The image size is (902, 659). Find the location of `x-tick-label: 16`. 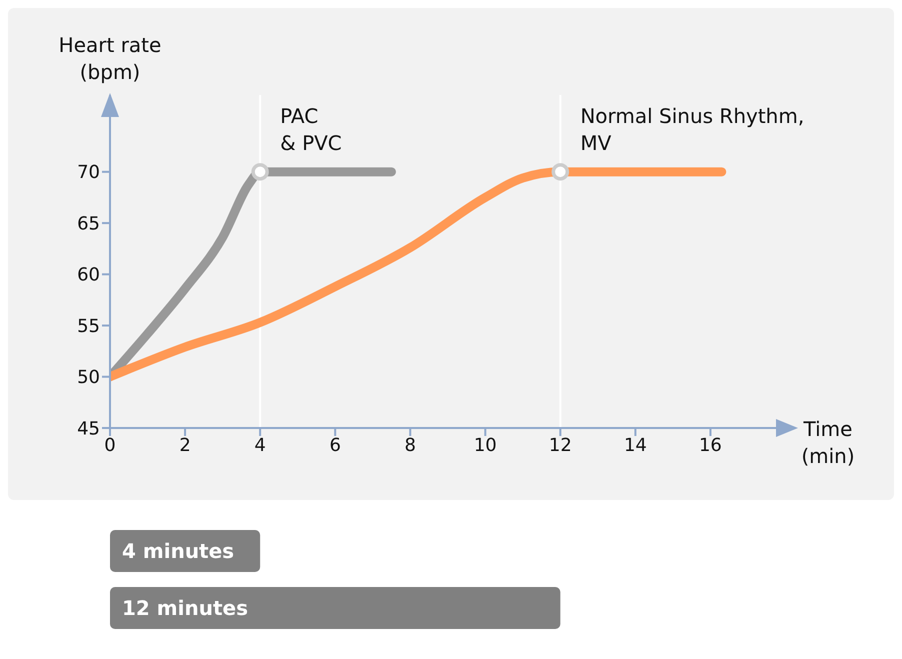

x-tick-label: 16 is located at coordinates (710, 445).